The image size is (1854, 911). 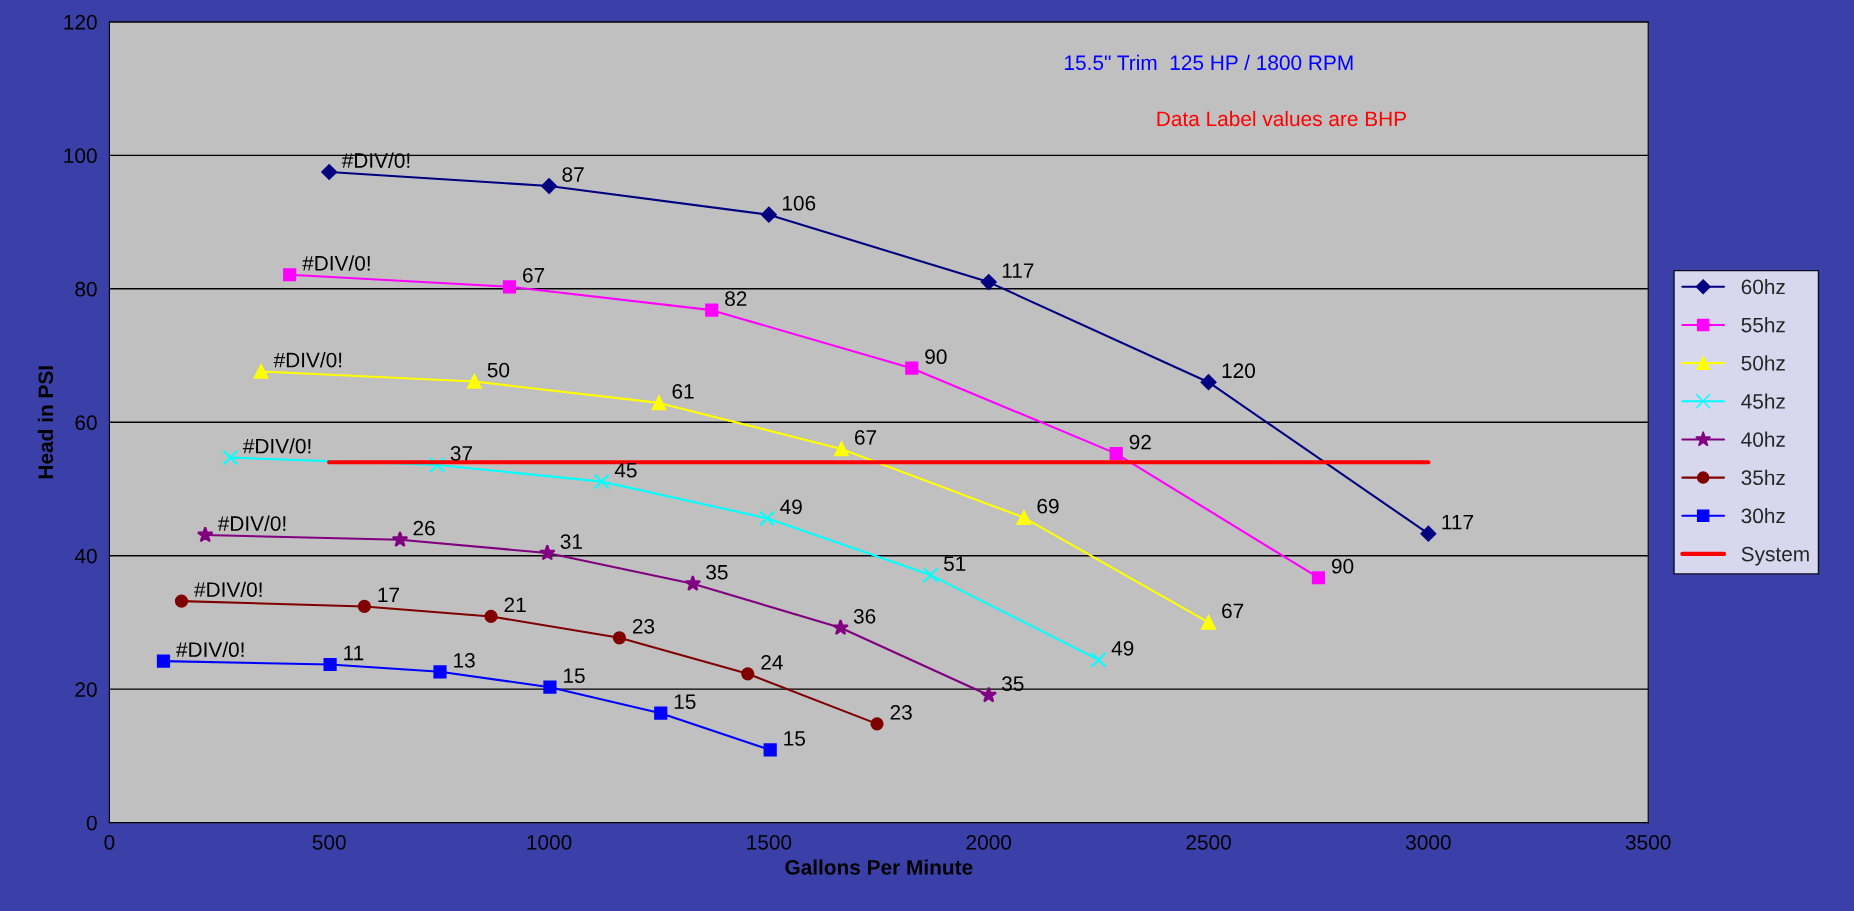 What do you see at coordinates (354, 653) in the screenshot?
I see `annotation: 11` at bounding box center [354, 653].